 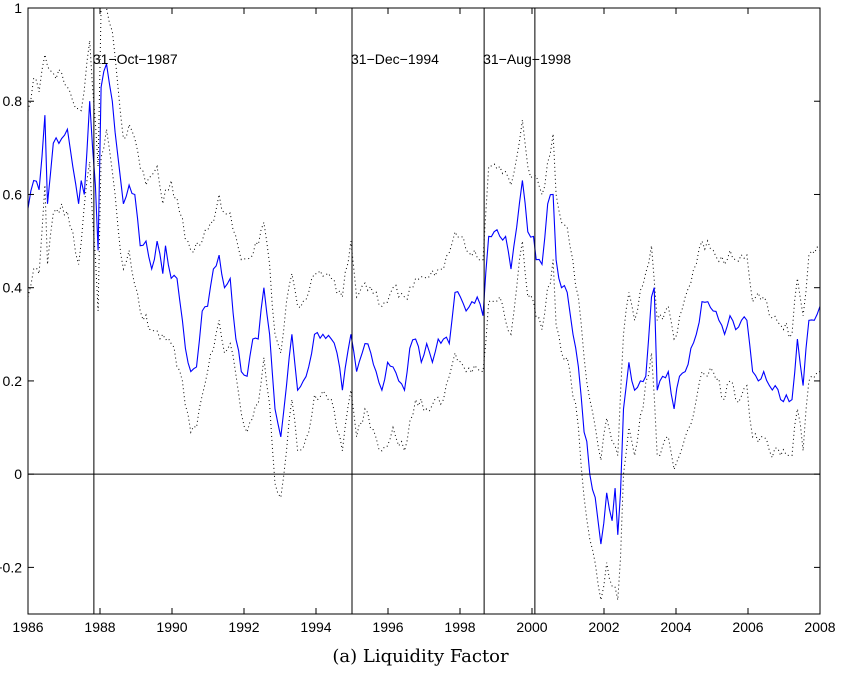 What do you see at coordinates (459, 627) in the screenshot?
I see `x-tick-label: 1998` at bounding box center [459, 627].